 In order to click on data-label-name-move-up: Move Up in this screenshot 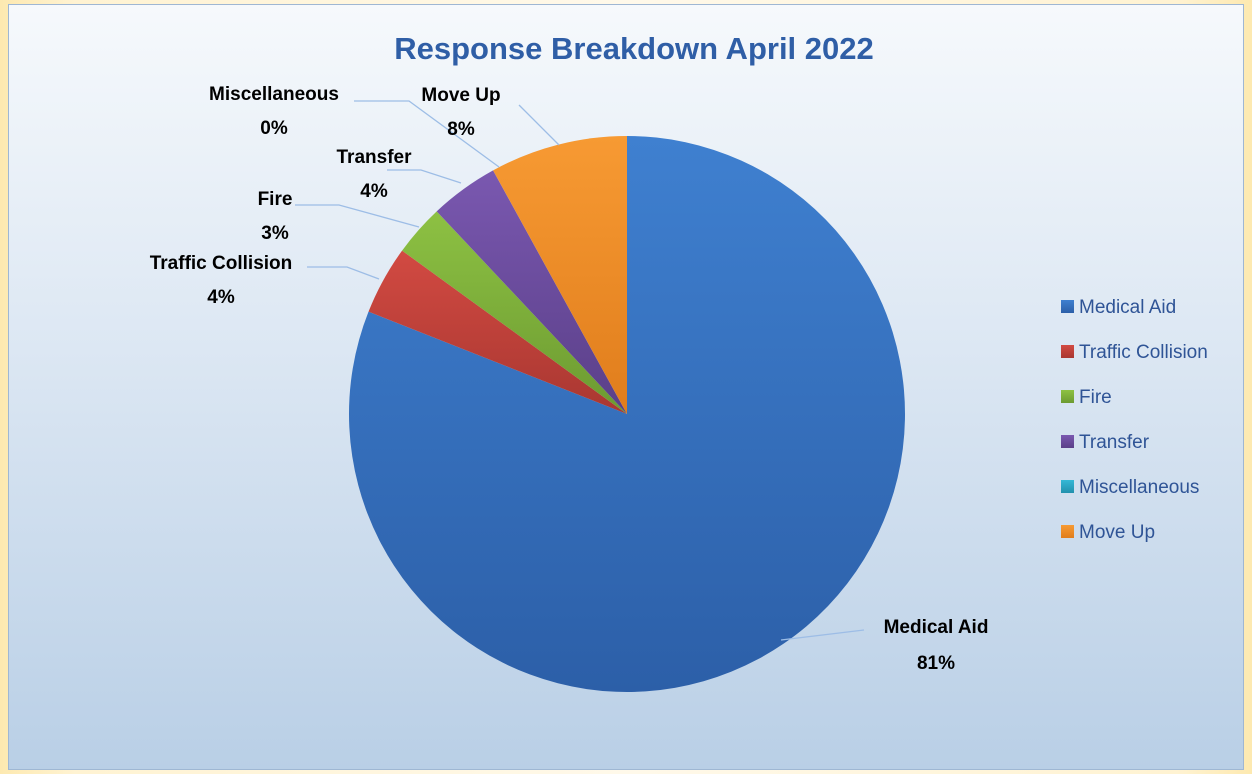, I will do `click(460, 95)`.